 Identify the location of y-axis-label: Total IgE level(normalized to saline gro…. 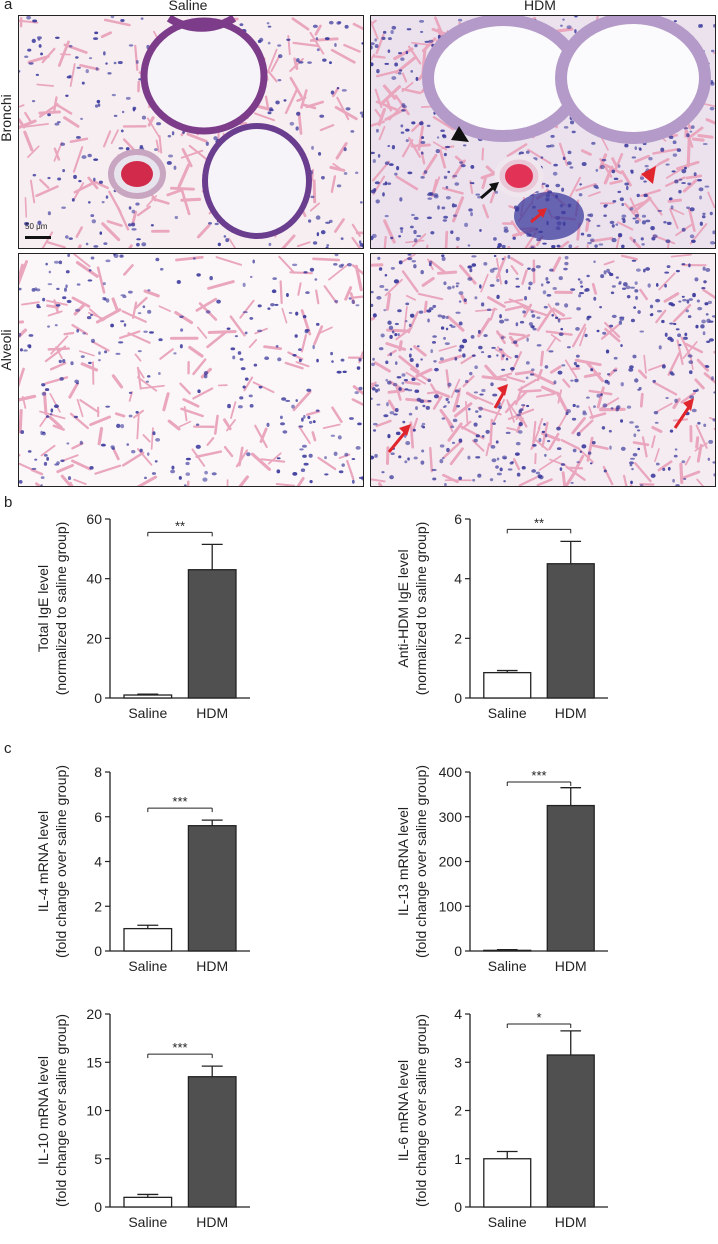
(52, 609).